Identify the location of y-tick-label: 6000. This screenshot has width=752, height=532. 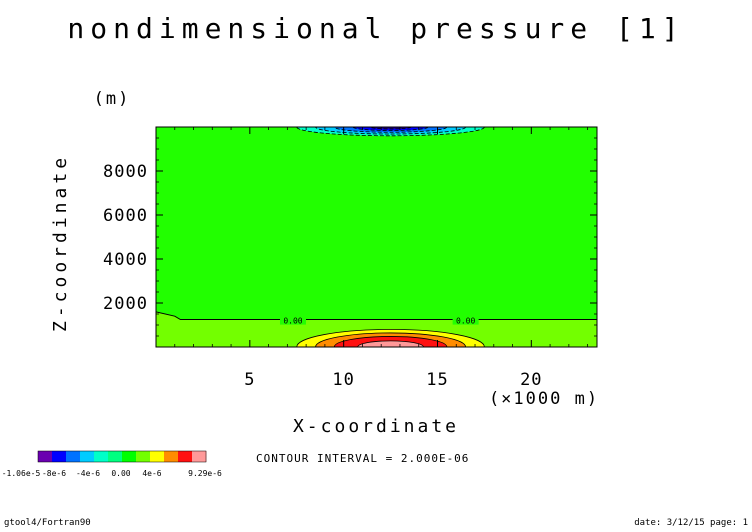
(125, 216).